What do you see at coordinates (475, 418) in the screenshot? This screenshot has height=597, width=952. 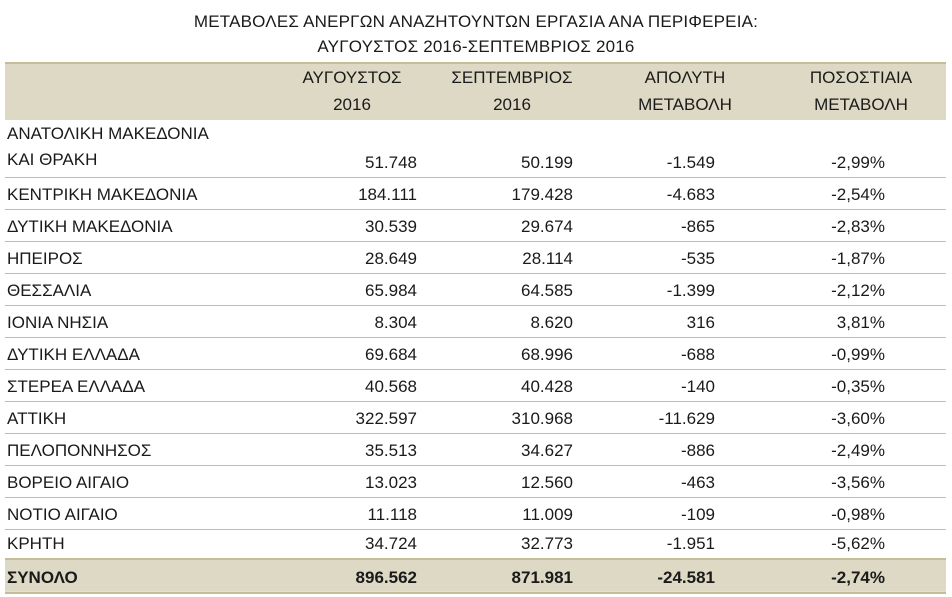 I see `table-row: ΑΤΤΙΚΗ 322.597 310.968 -11.629 -3,60%` at bounding box center [475, 418].